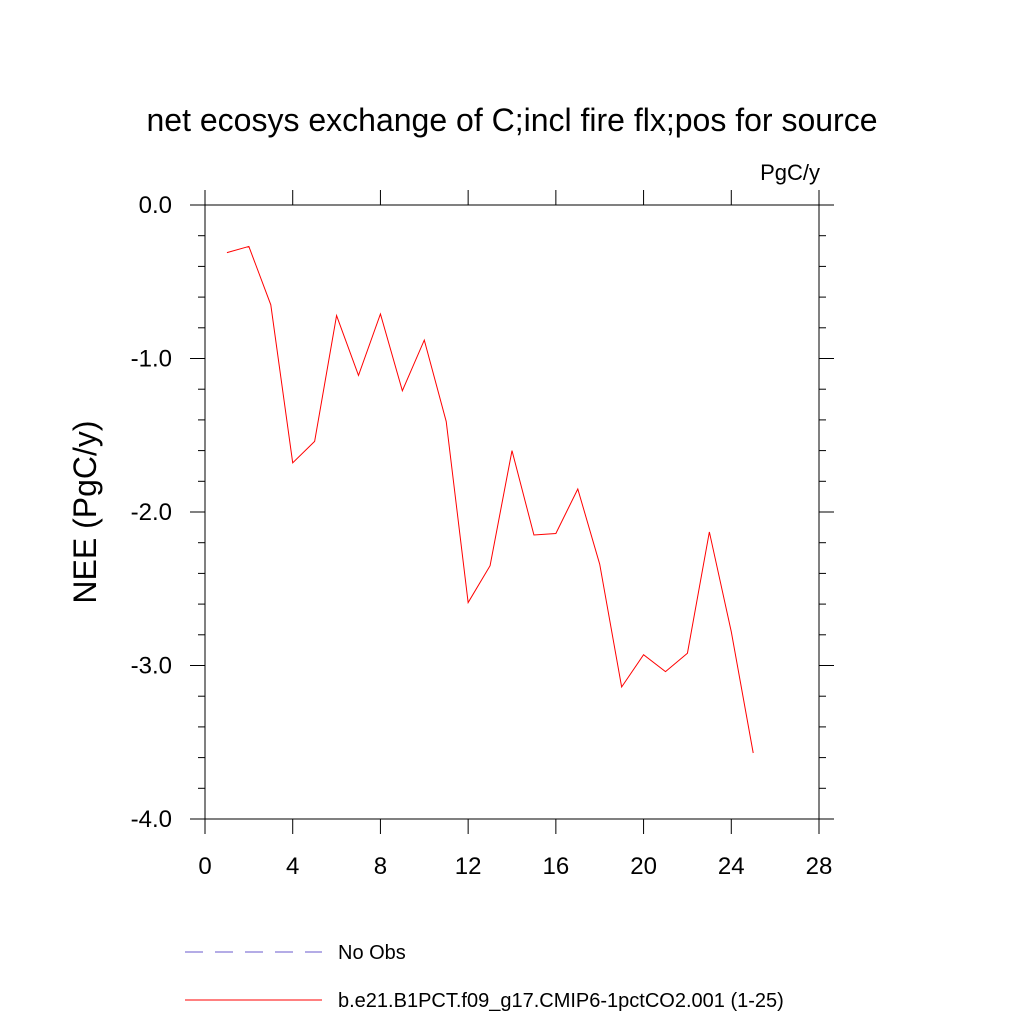  What do you see at coordinates (468, 866) in the screenshot?
I see `x-tick-label: 12` at bounding box center [468, 866].